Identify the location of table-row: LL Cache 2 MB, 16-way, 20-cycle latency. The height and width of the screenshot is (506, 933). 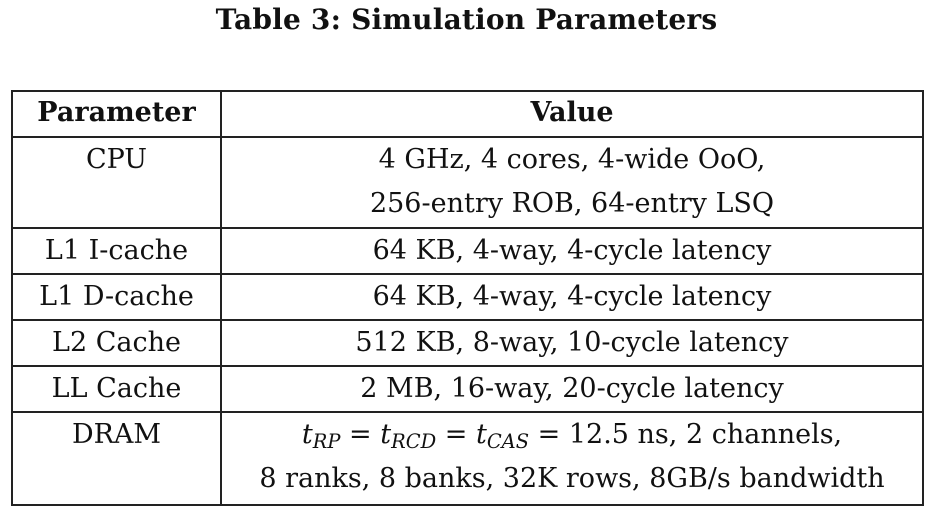
(467, 389).